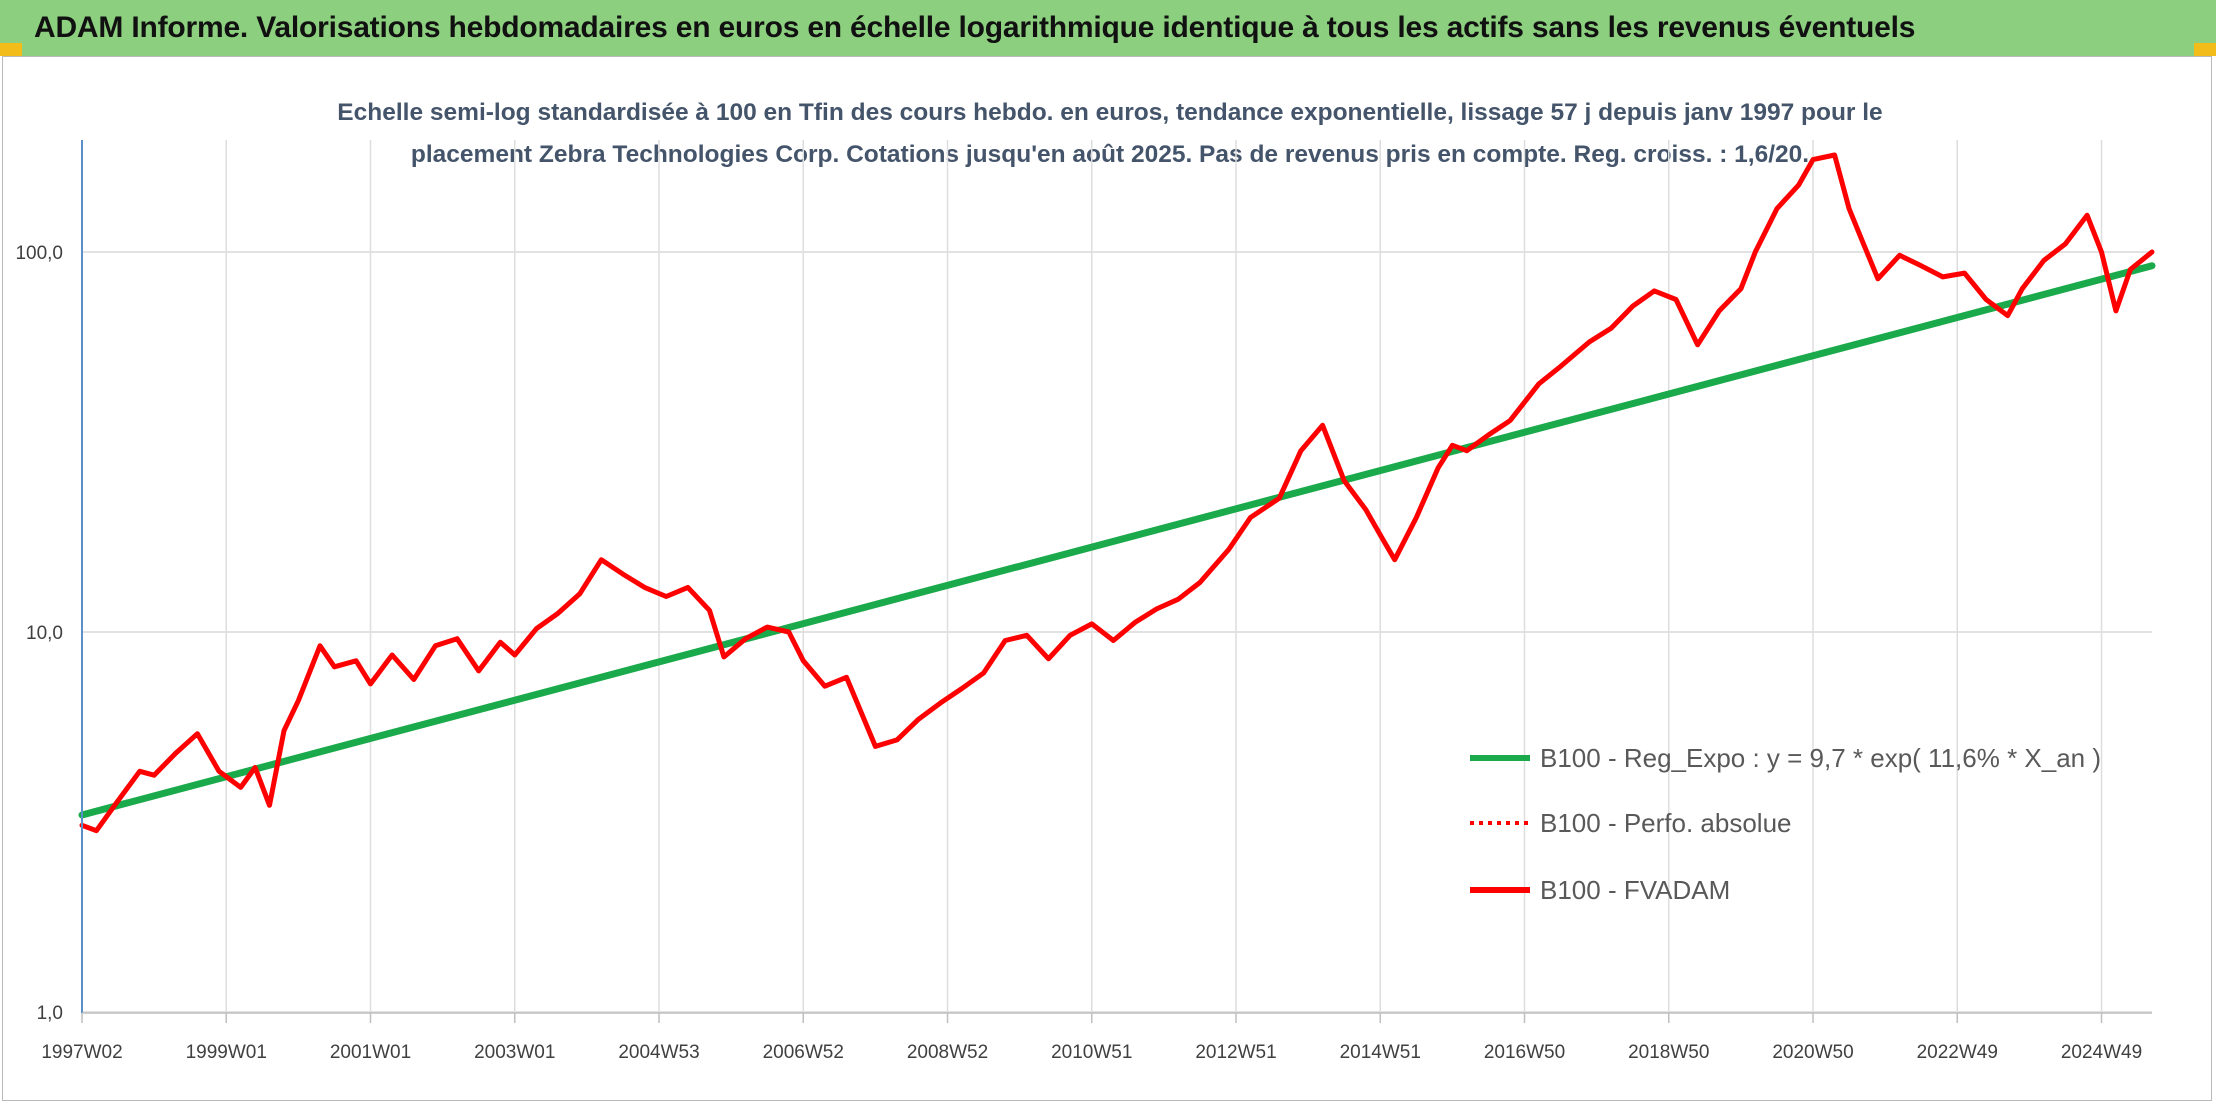 The height and width of the screenshot is (1103, 2216). What do you see at coordinates (1957, 1052) in the screenshot?
I see `x-tick-label: 2022W49` at bounding box center [1957, 1052].